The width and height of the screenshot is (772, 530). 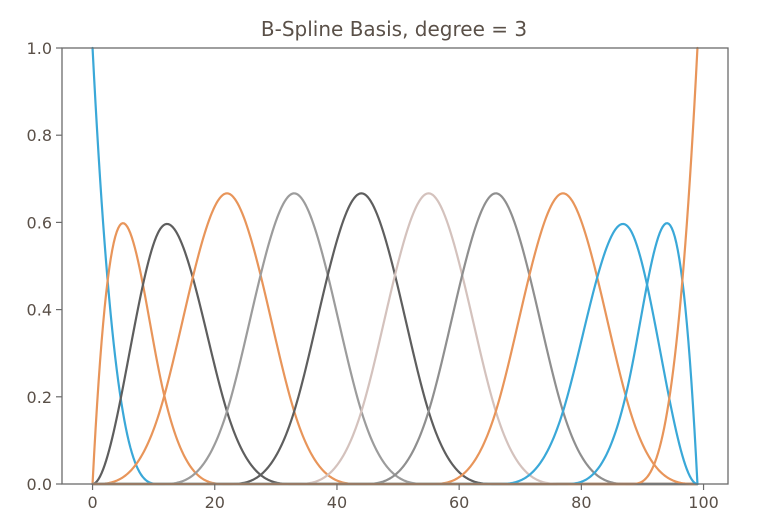 What do you see at coordinates (215, 502) in the screenshot?
I see `x-tick-label: 20` at bounding box center [215, 502].